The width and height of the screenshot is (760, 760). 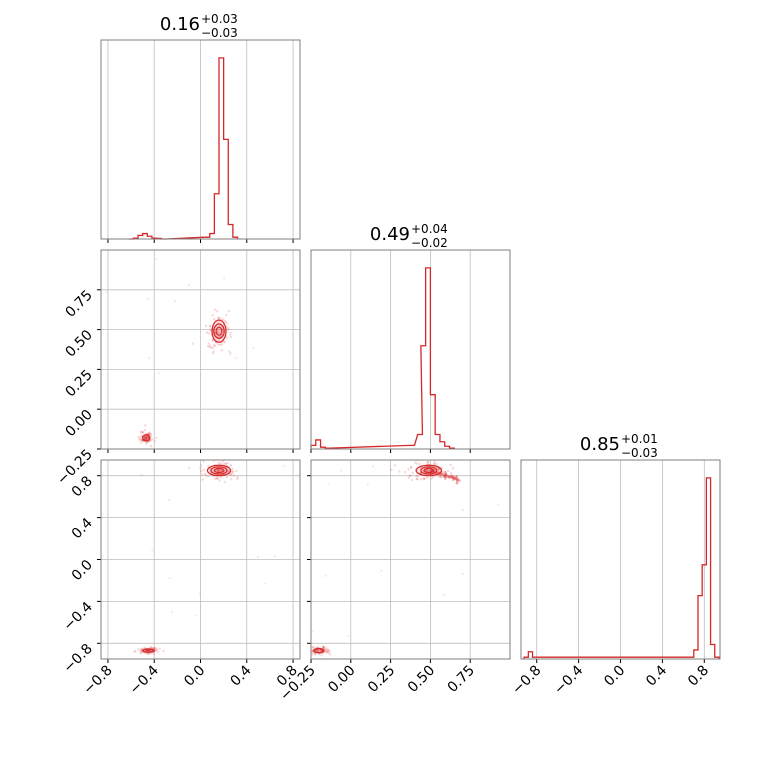 I want to click on title-param-1: 0.16 +0.03 −0.03, so click(x=199, y=26).